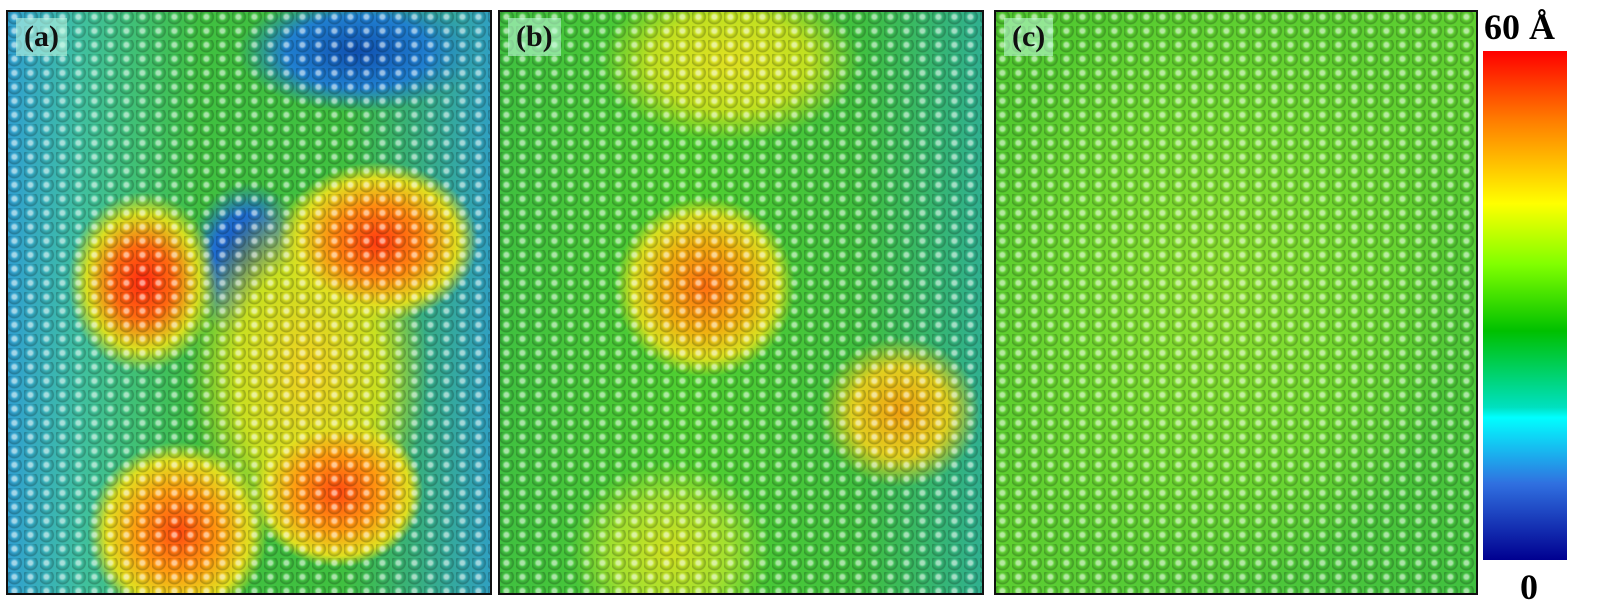 This screenshot has width=1599, height=615. I want to click on panel-c-label: (c), so click(1029, 37).